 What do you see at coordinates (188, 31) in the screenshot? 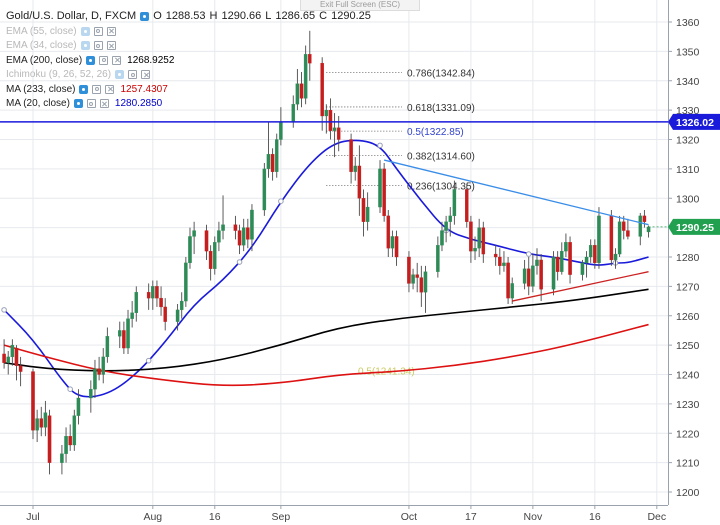
I see `indicator-row: EMA (55, close)` at bounding box center [188, 31].